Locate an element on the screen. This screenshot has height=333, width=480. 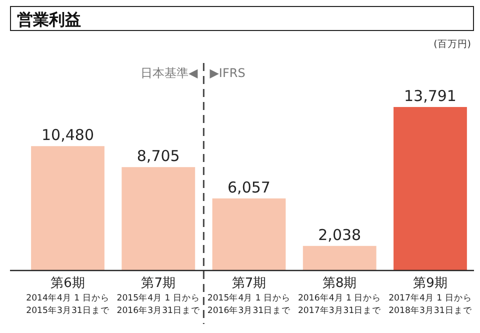
x-tick-label: 第6期 2014年4月 1 日から 2015年3月31日まで is located at coordinates (68, 296).